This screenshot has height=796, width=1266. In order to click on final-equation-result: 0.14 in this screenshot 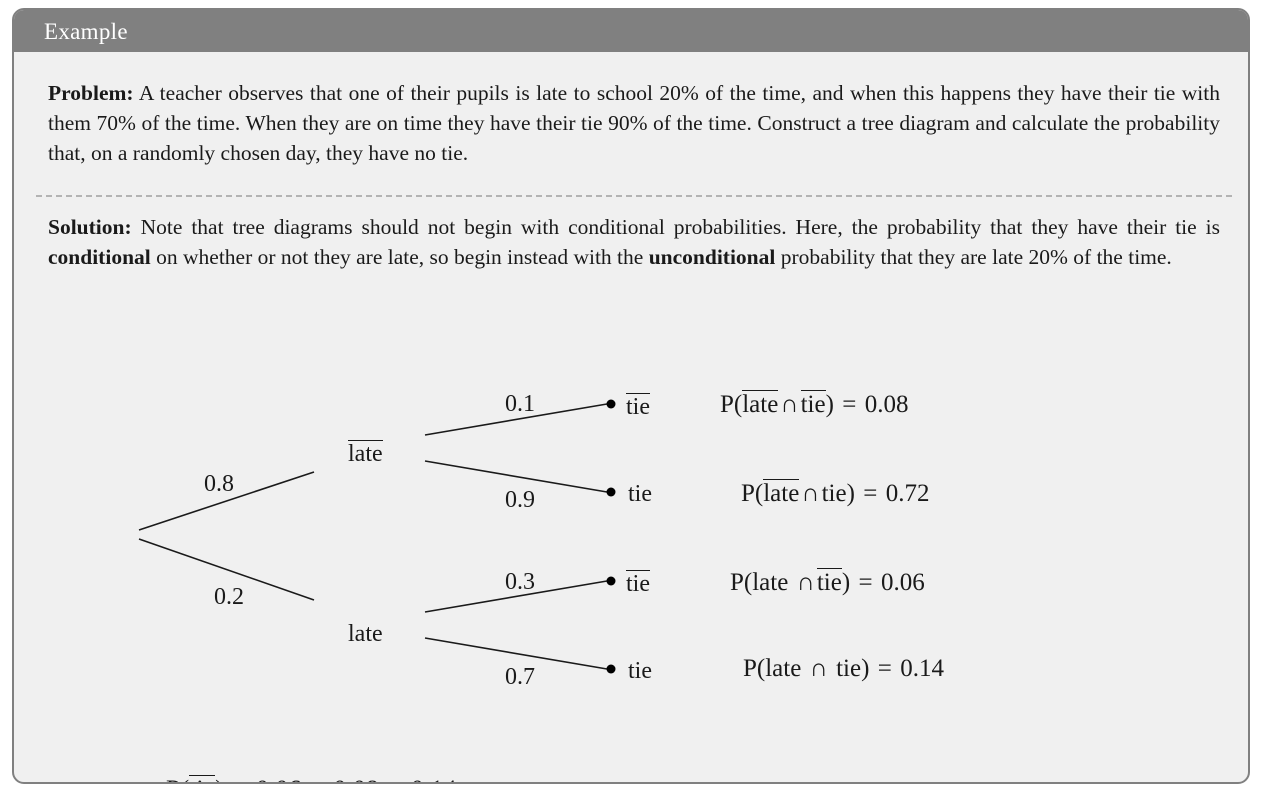, I will do `click(434, 779)`.